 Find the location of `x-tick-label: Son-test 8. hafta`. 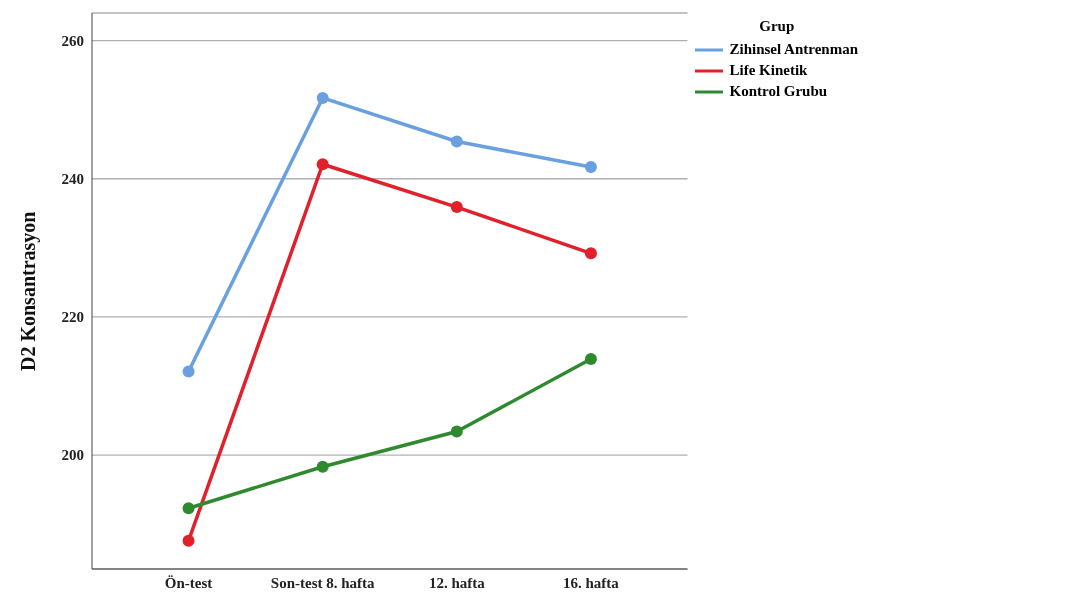

x-tick-label: Son-test 8. hafta is located at coordinates (323, 582).